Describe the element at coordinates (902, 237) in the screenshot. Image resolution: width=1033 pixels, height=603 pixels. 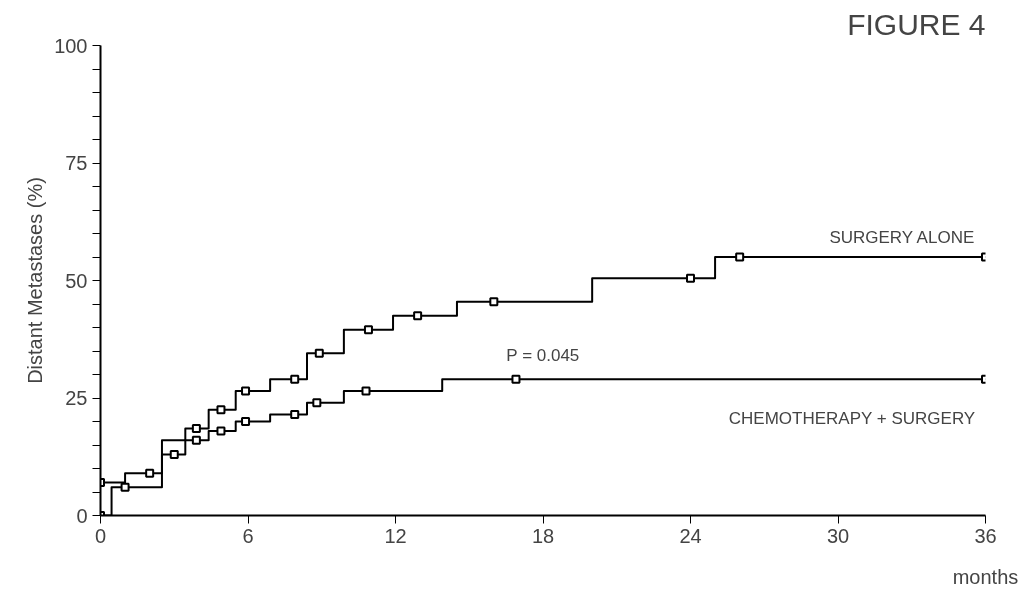
I see `series-label: SURGERY ALONE` at that location.